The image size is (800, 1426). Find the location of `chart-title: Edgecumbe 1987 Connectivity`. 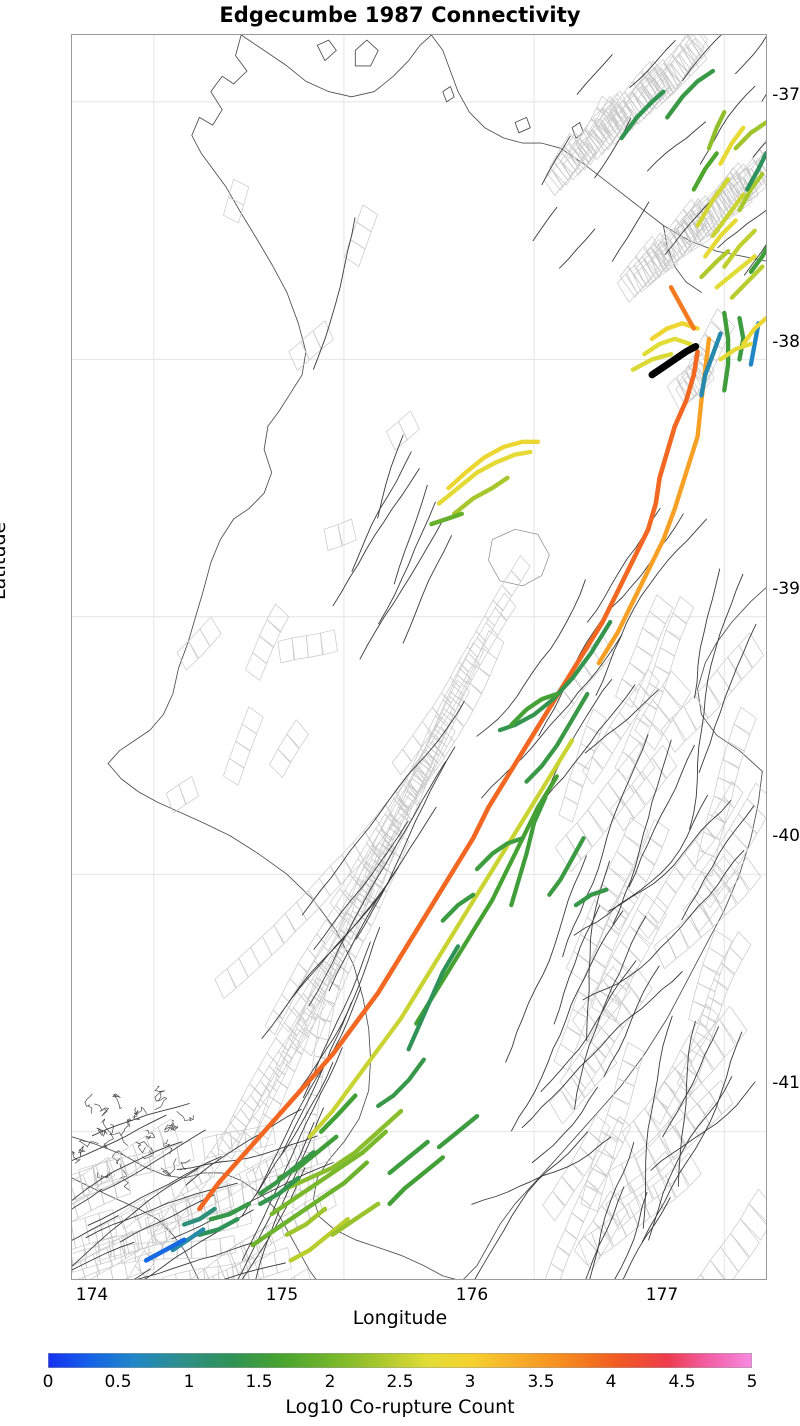

chart-title: Edgecumbe 1987 Connectivity is located at coordinates (400, 15).